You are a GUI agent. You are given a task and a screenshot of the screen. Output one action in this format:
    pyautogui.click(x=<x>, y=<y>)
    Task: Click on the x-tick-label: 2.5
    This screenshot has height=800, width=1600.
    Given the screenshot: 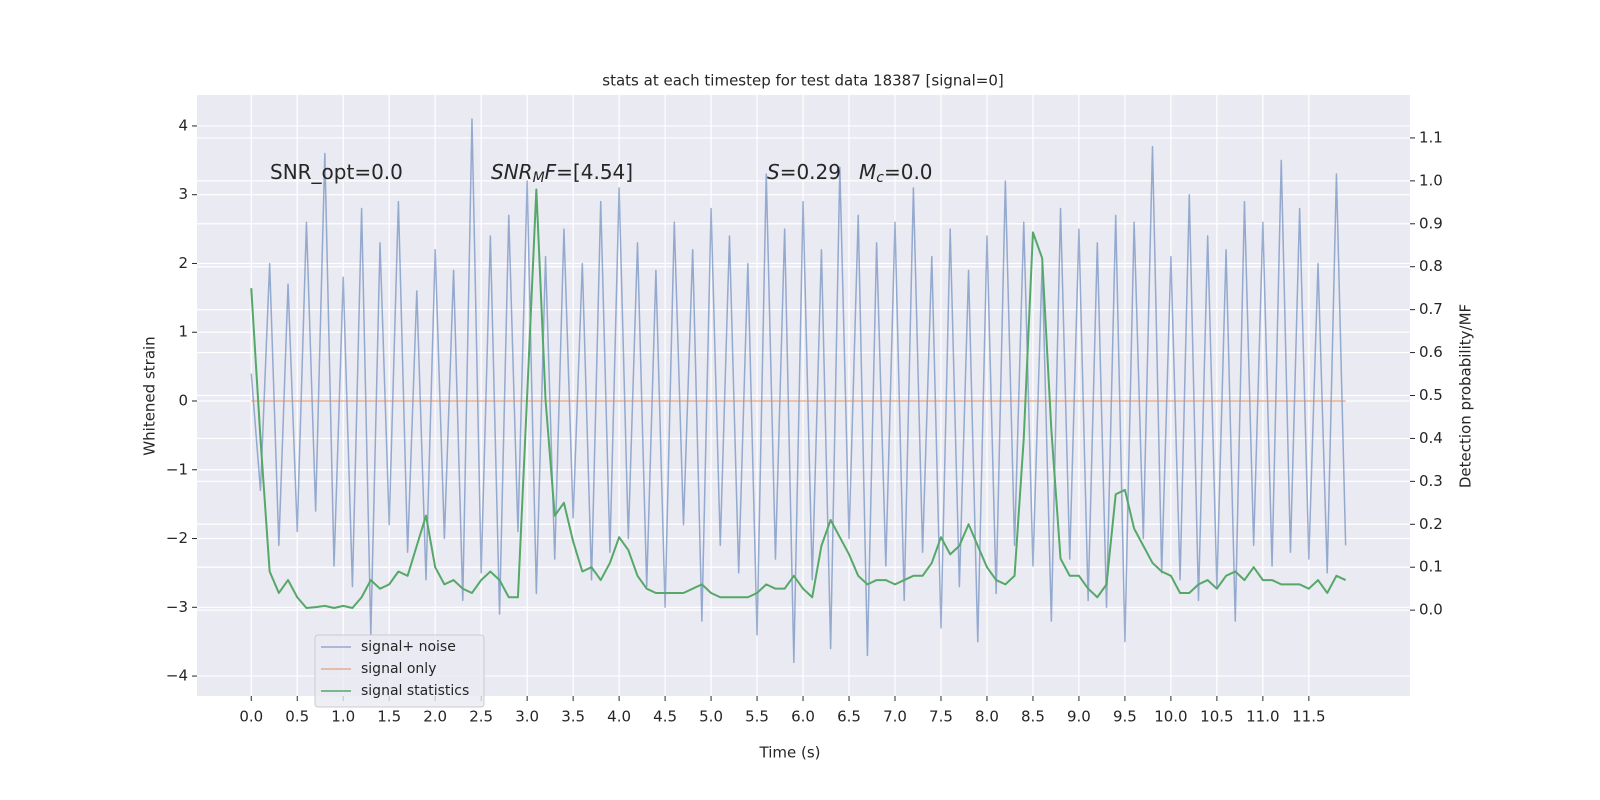 What is the action you would take?
    pyautogui.click(x=481, y=717)
    